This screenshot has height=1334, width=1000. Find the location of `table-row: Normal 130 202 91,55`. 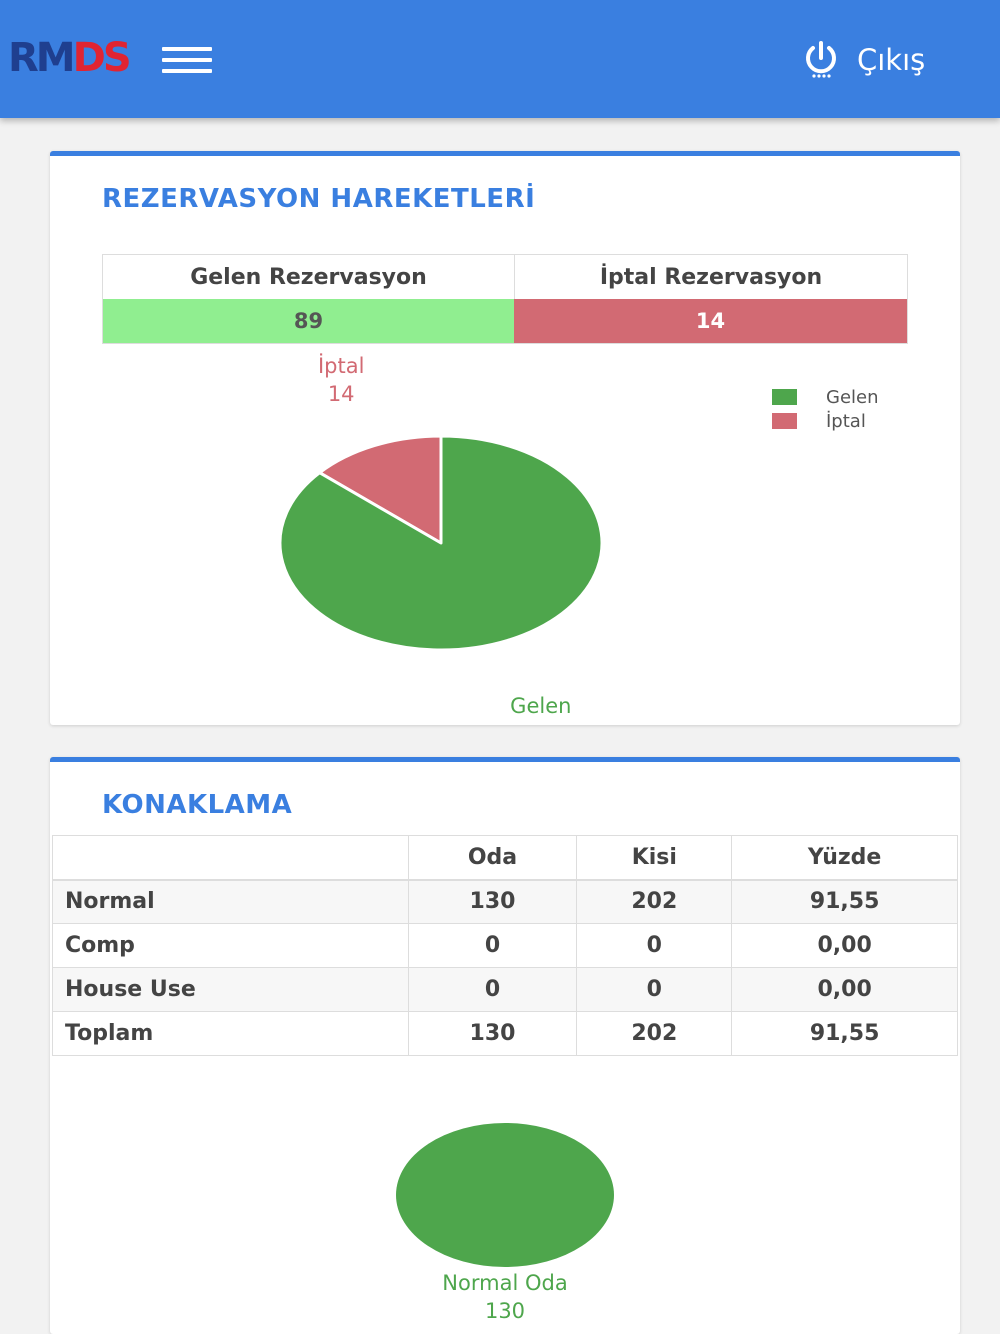

table-row: Normal 130 202 91,55 is located at coordinates (505, 901).